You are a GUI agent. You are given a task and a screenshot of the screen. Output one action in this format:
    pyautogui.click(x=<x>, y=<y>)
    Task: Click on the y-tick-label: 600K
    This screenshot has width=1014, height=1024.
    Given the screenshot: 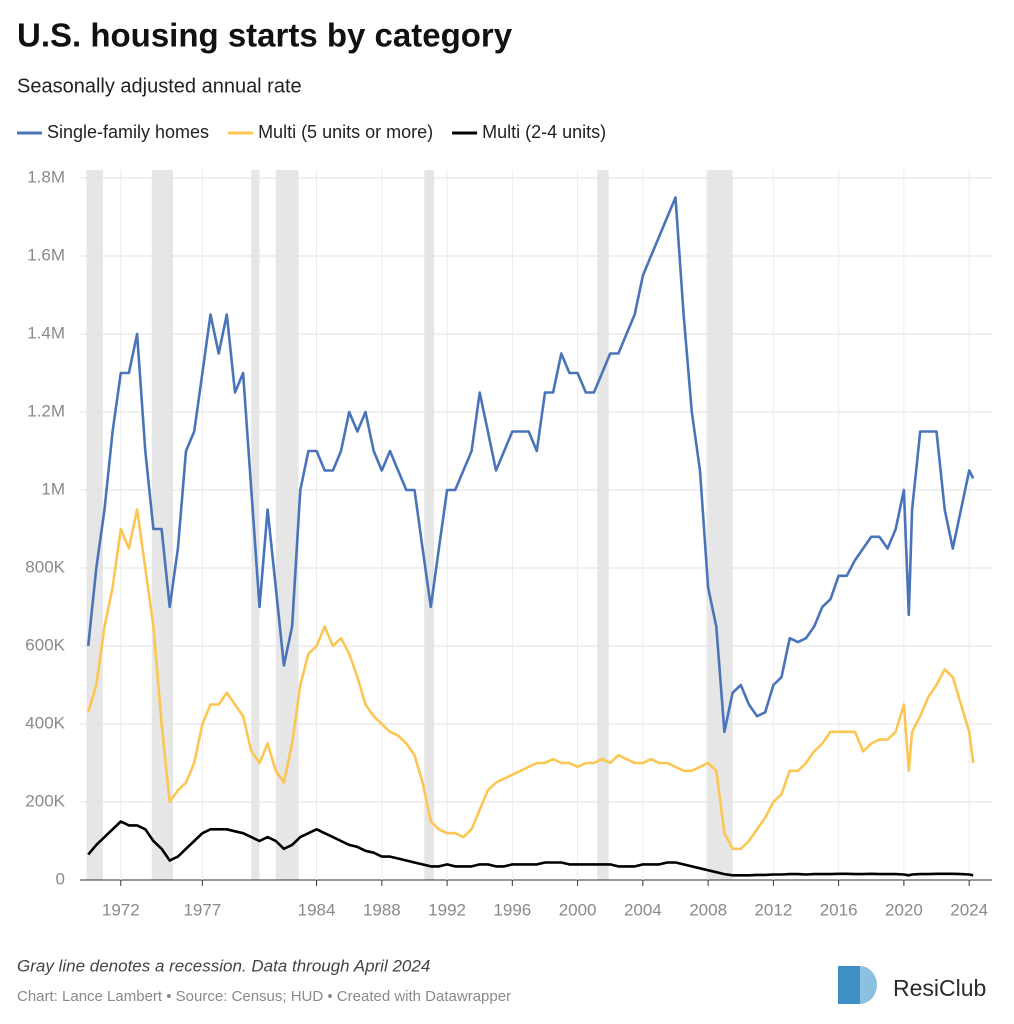 What is the action you would take?
    pyautogui.click(x=45, y=644)
    